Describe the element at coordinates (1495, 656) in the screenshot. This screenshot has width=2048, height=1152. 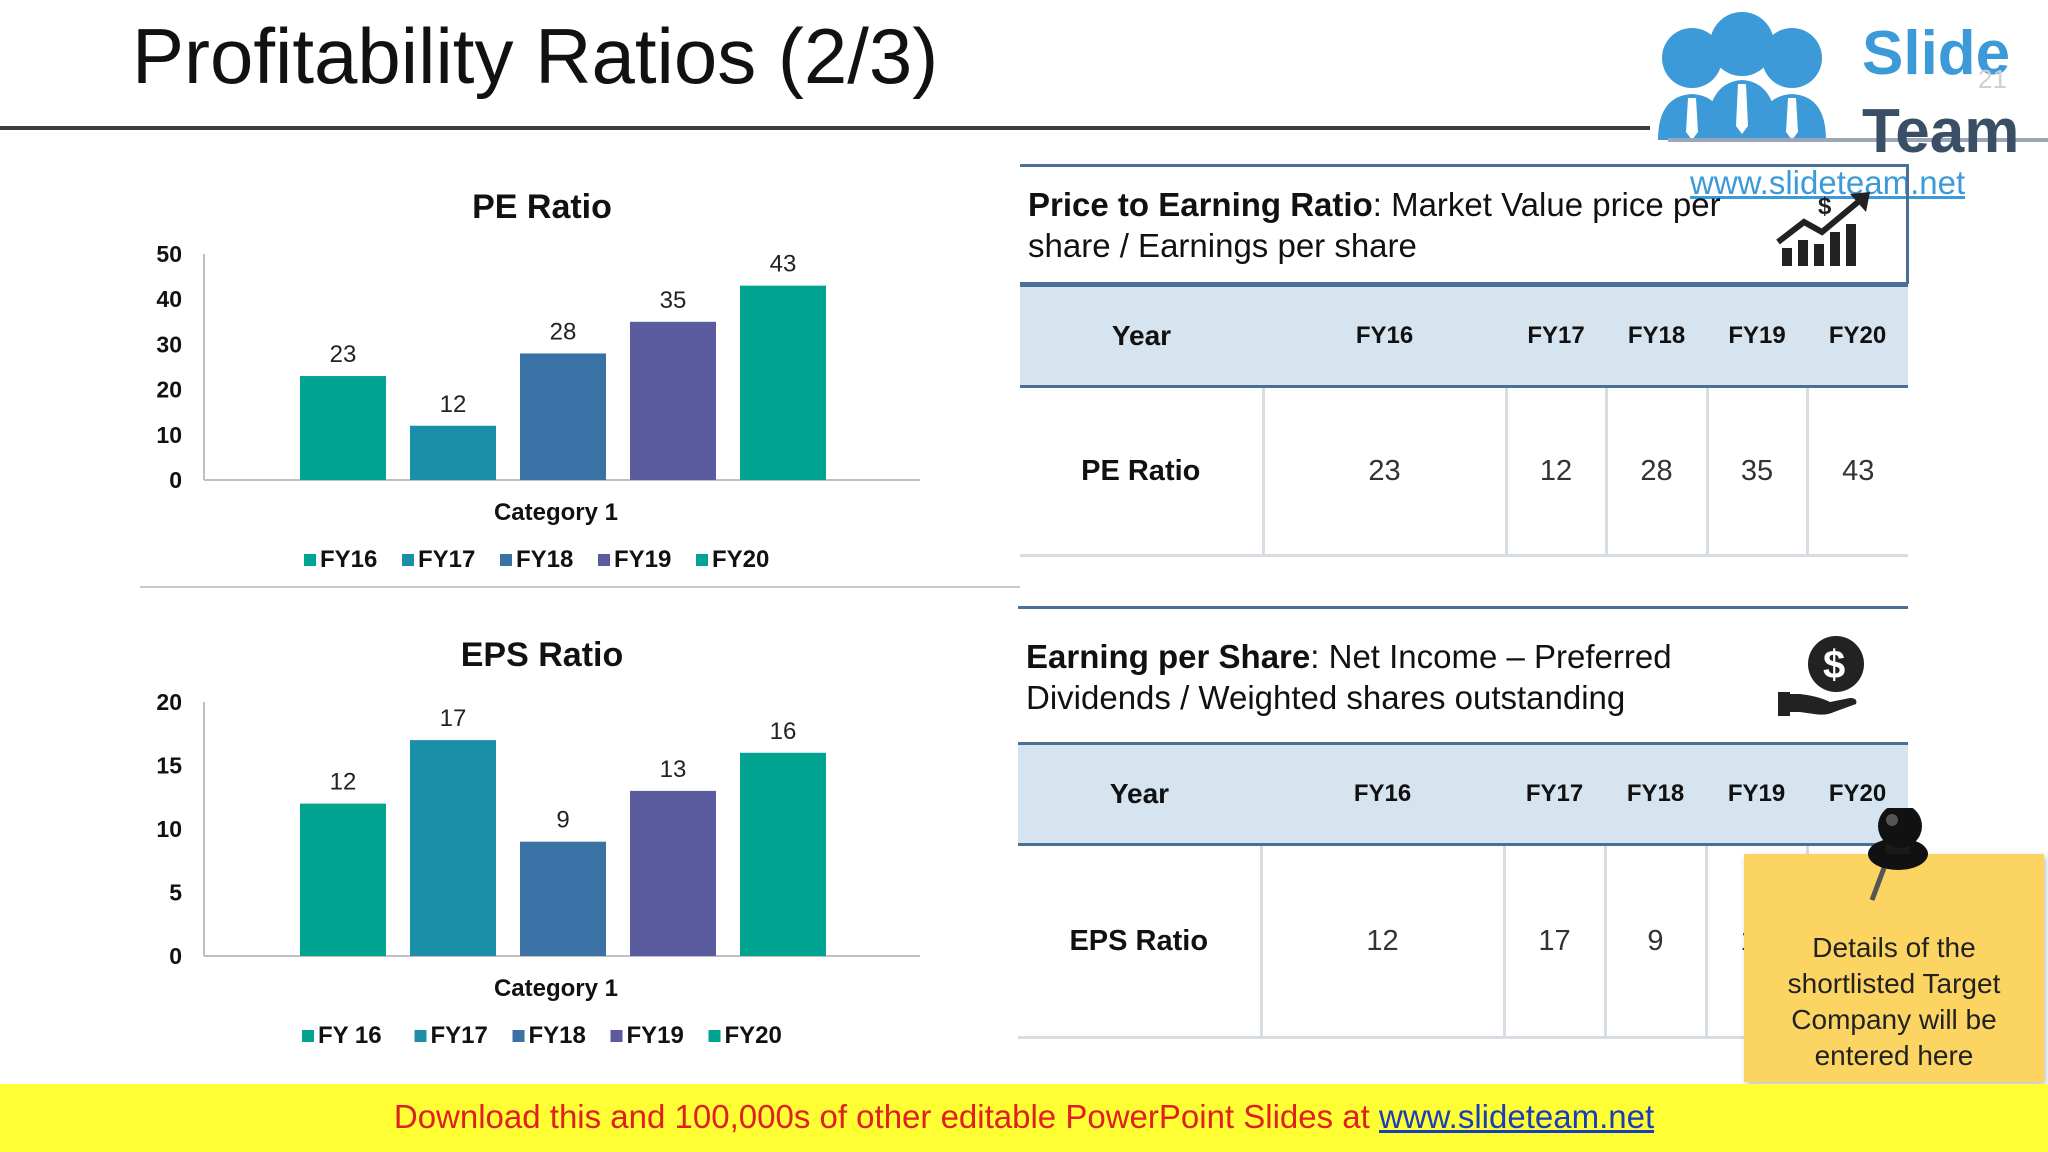
I see `eps-definition-formula-line1: Net Income – Preferred` at that location.